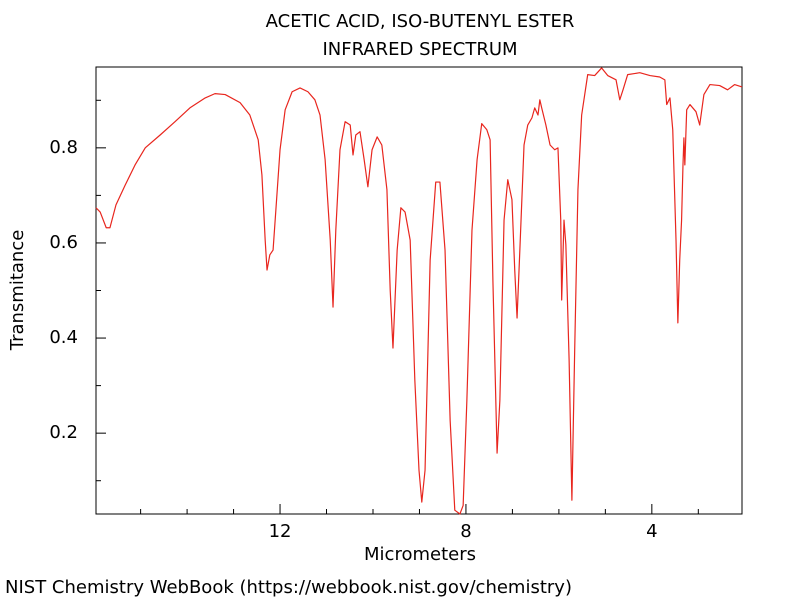 The width and height of the screenshot is (800, 600). What do you see at coordinates (419, 49) in the screenshot?
I see `chart-subtitle: INFRARED SPECTRUM` at bounding box center [419, 49].